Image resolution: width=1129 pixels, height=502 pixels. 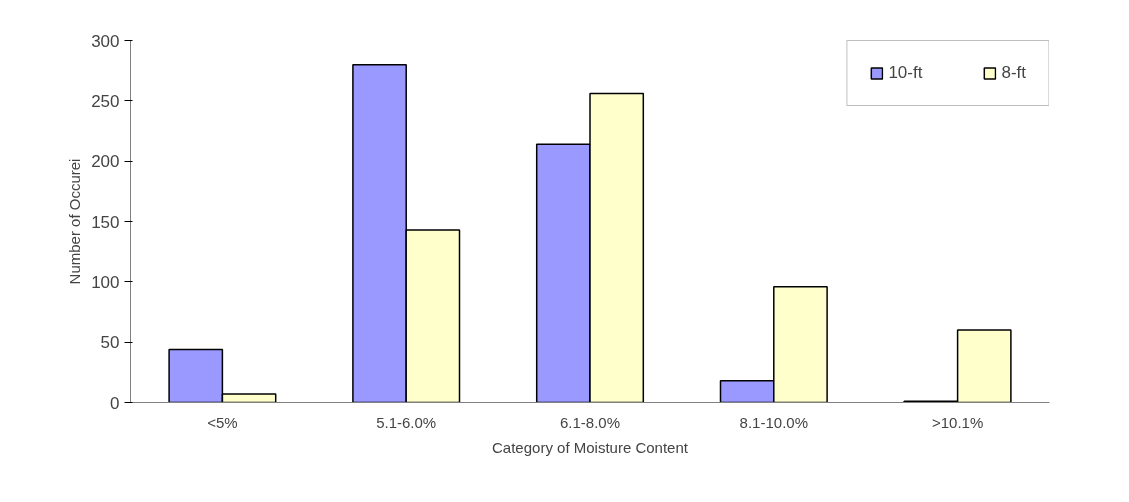 I want to click on y-tick-label: 50, so click(x=110, y=343).